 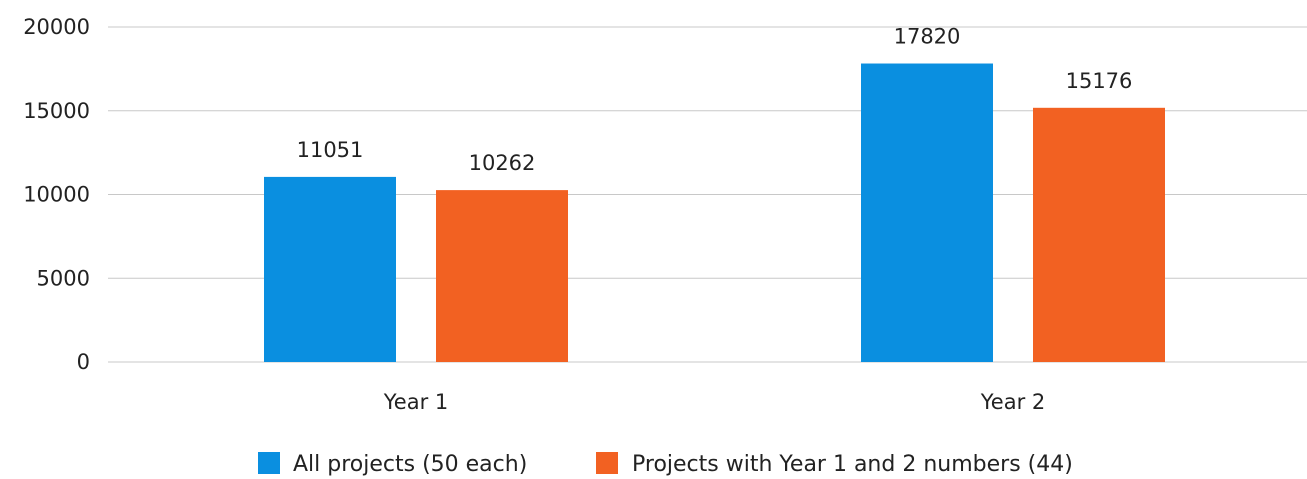 What do you see at coordinates (927, 37) in the screenshot?
I see `data-label: 17820` at bounding box center [927, 37].